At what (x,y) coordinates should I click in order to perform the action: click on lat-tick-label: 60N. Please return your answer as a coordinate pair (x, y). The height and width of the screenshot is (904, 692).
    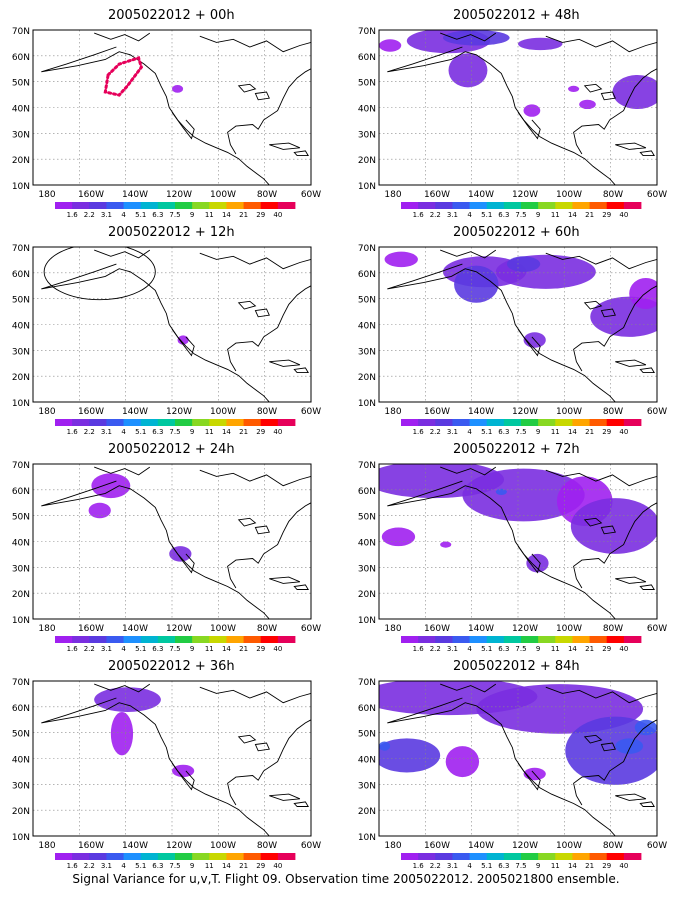
    Looking at the image, I should click on (21, 275).